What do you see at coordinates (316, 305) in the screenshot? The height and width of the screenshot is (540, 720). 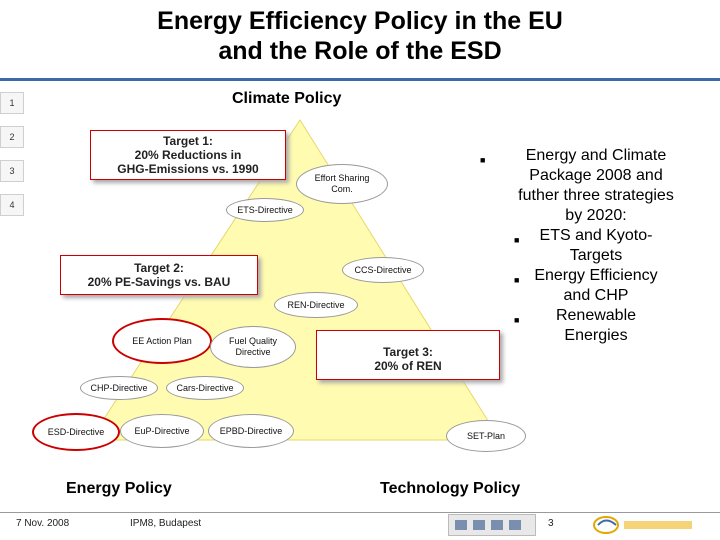 I see `ren-directive-oval: REN-Directive` at bounding box center [316, 305].